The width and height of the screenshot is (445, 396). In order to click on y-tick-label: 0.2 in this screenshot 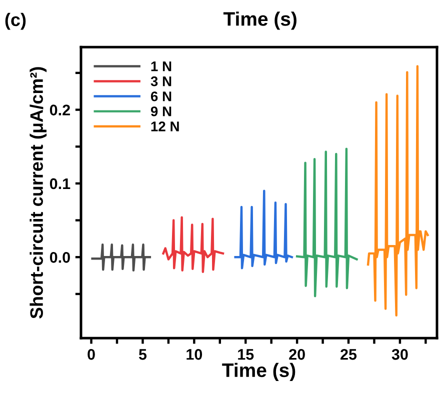, I will do `click(60, 110)`.